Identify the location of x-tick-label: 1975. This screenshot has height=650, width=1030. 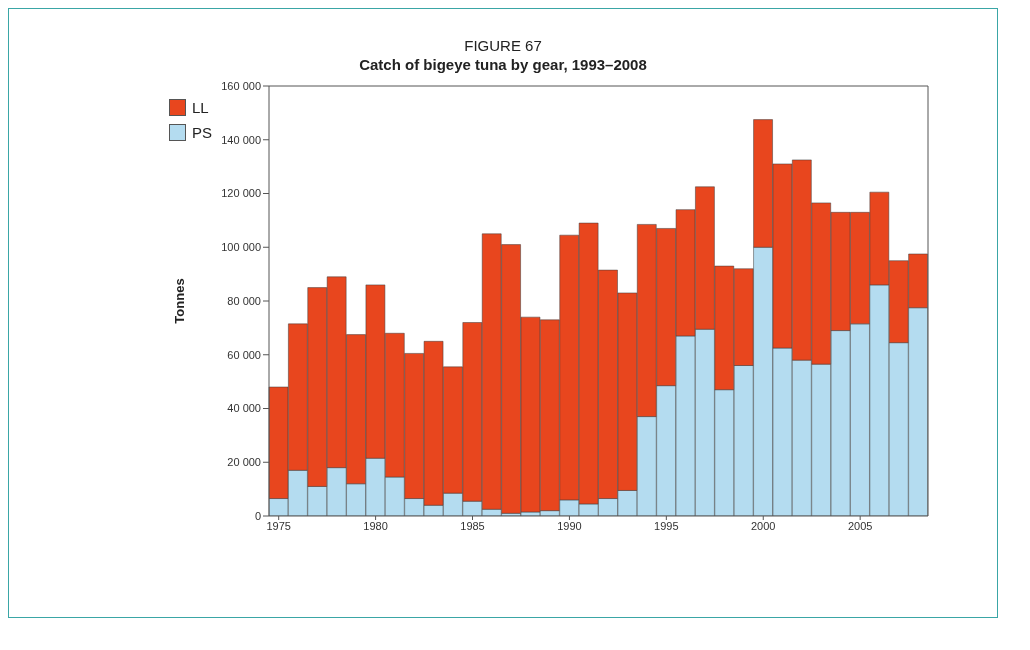
(278, 525).